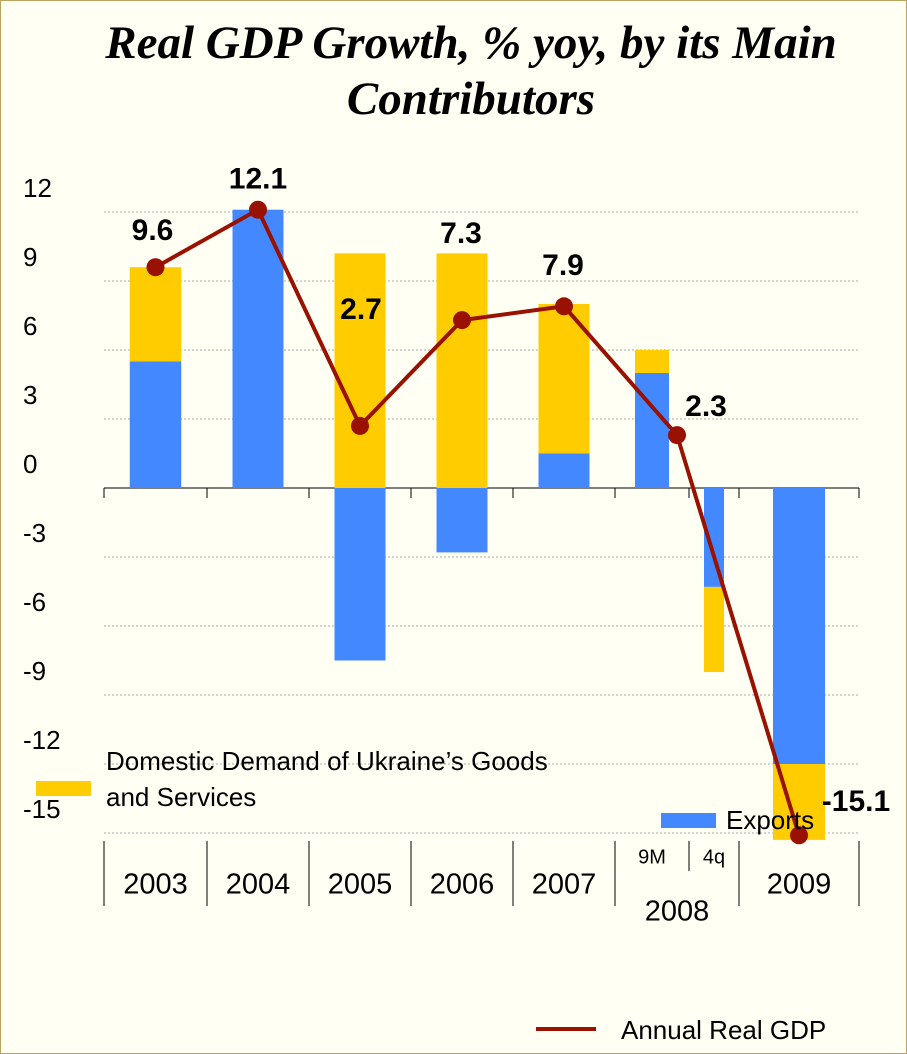  What do you see at coordinates (153, 230) in the screenshot?
I see `data-label: 9.6` at bounding box center [153, 230].